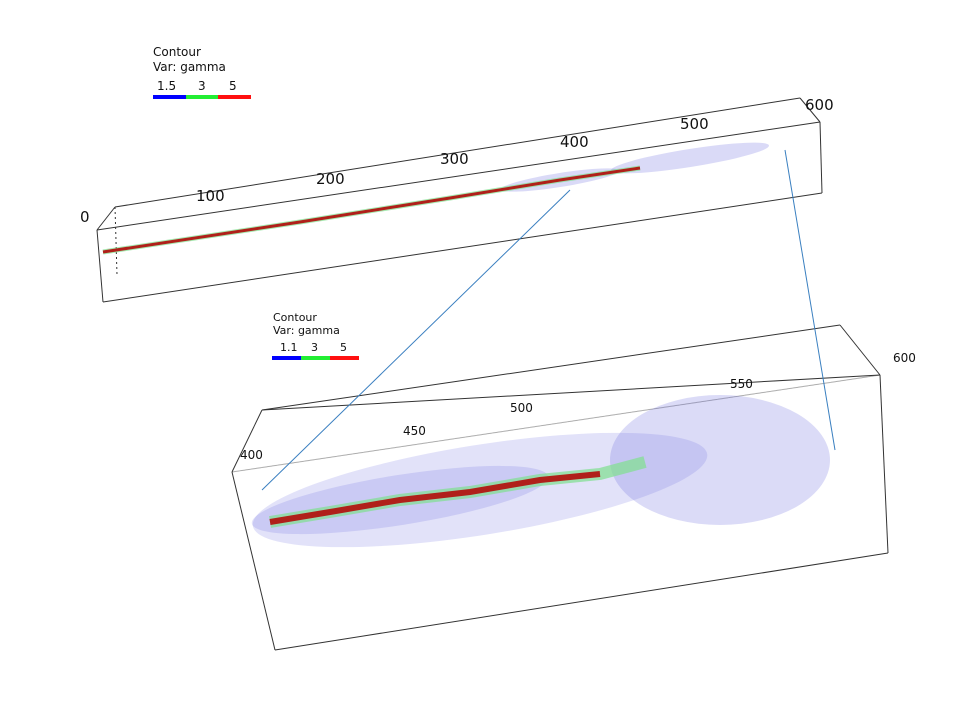 The height and width of the screenshot is (720, 960). What do you see at coordinates (166, 86) in the screenshot?
I see `legend-label: 1.5` at bounding box center [166, 86].